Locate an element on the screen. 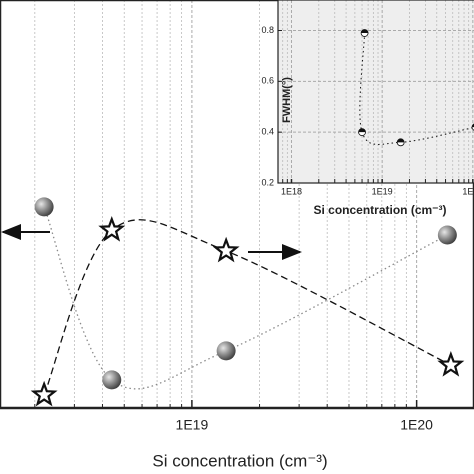 The height and width of the screenshot is (474, 474). y-tick-label: 0.6 is located at coordinates (267, 81).